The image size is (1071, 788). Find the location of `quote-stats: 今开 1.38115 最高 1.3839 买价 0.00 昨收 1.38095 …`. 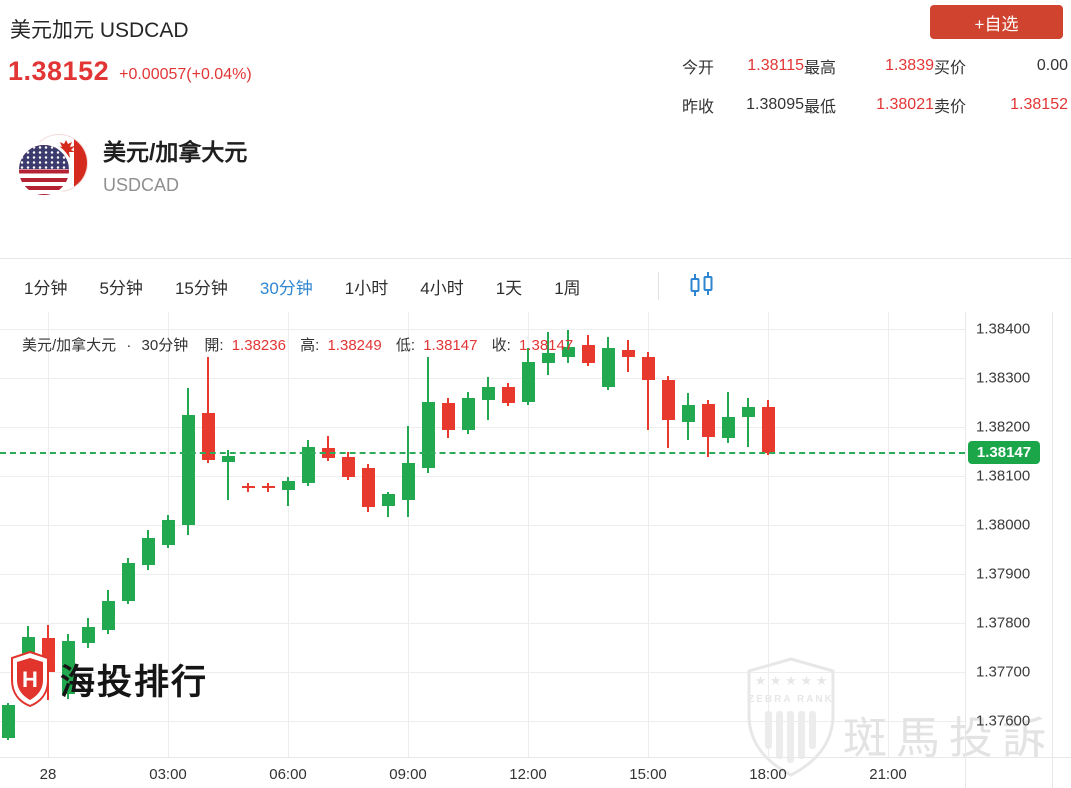

quote-stats: 今开 1.38115 最高 1.3839 买价 0.00 昨收 1.38095 … is located at coordinates (875, 85).